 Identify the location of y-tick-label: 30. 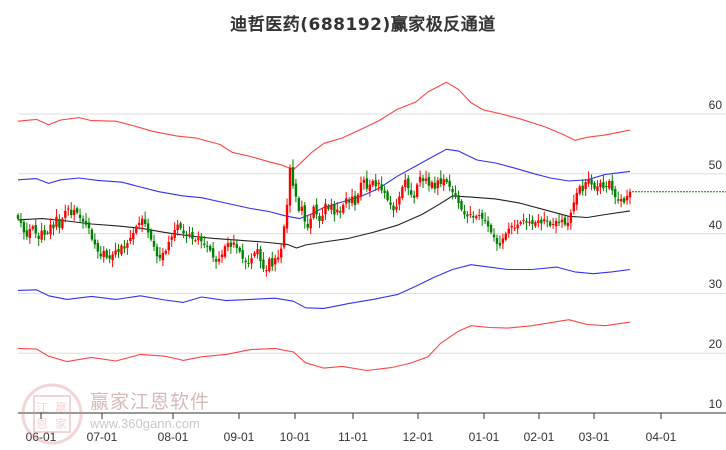
(715, 284).